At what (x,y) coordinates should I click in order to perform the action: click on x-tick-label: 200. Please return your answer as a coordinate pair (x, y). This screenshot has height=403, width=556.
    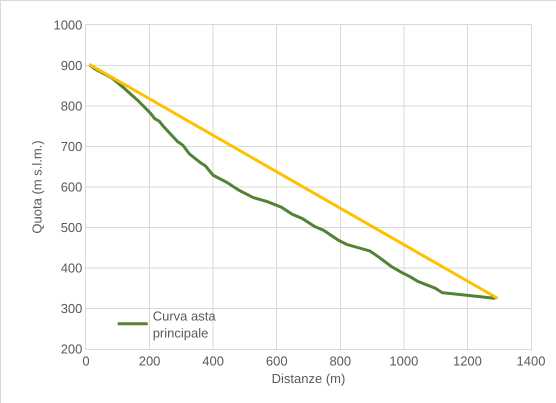
    Looking at the image, I should click on (149, 361).